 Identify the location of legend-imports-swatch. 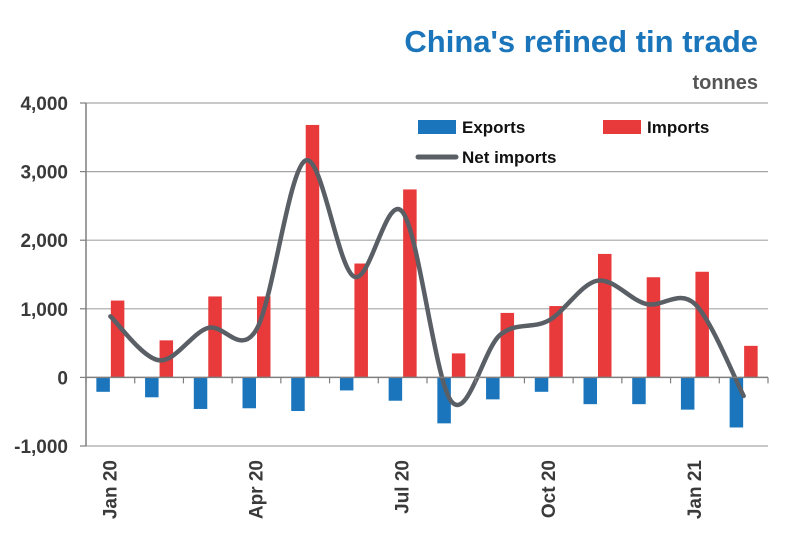
(622, 127).